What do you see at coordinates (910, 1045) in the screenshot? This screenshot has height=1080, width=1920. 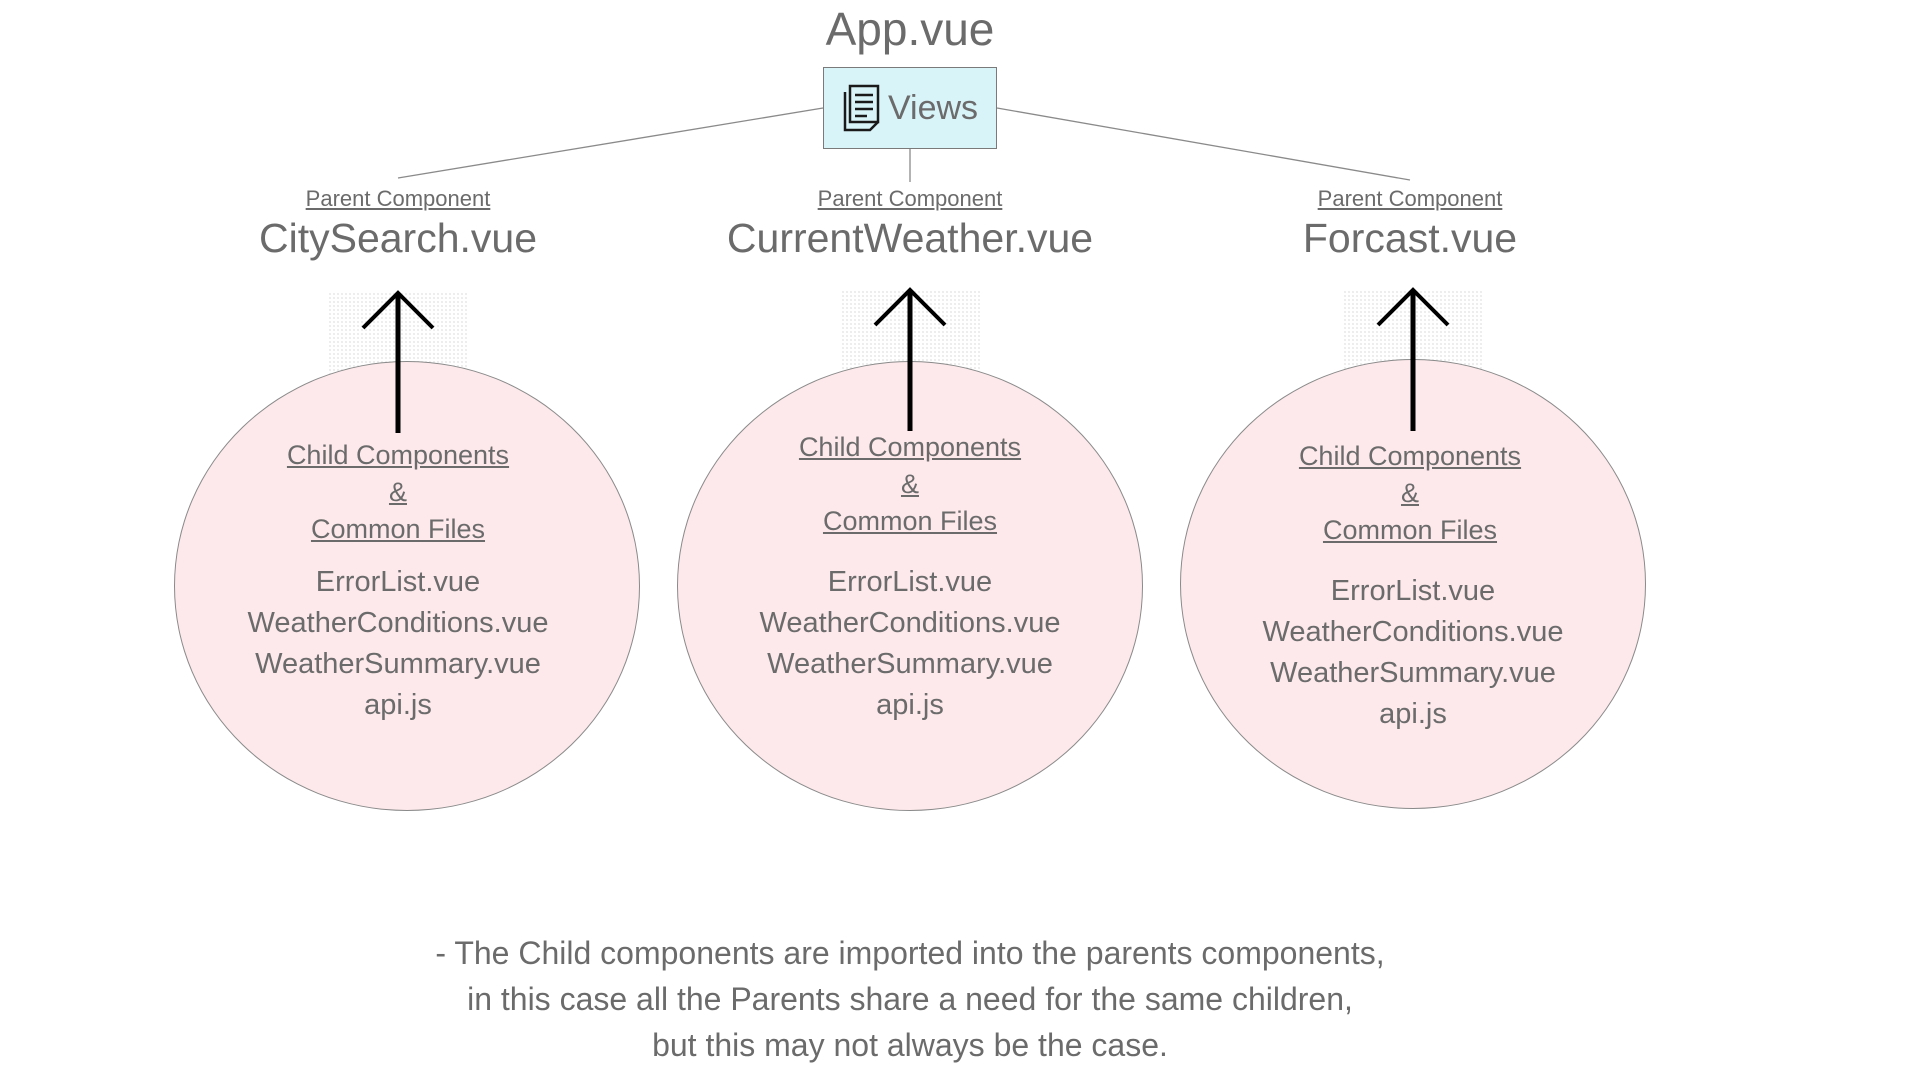 I see `note-line: but this may not always be the case.` at bounding box center [910, 1045].